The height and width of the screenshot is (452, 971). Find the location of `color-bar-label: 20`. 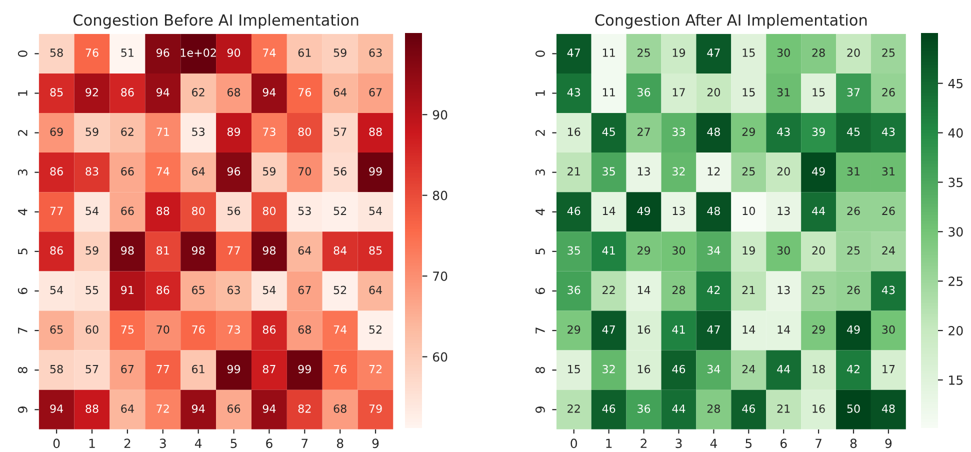

color-bar-label: 20 is located at coordinates (955, 331).